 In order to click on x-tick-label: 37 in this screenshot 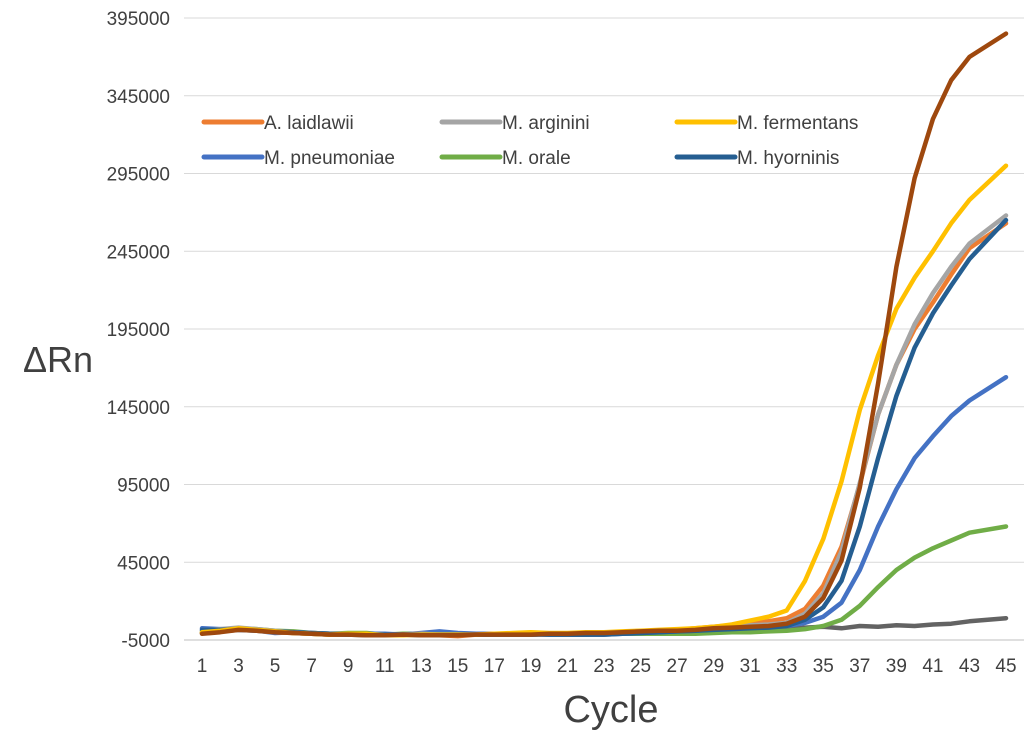, I will do `click(859, 666)`.